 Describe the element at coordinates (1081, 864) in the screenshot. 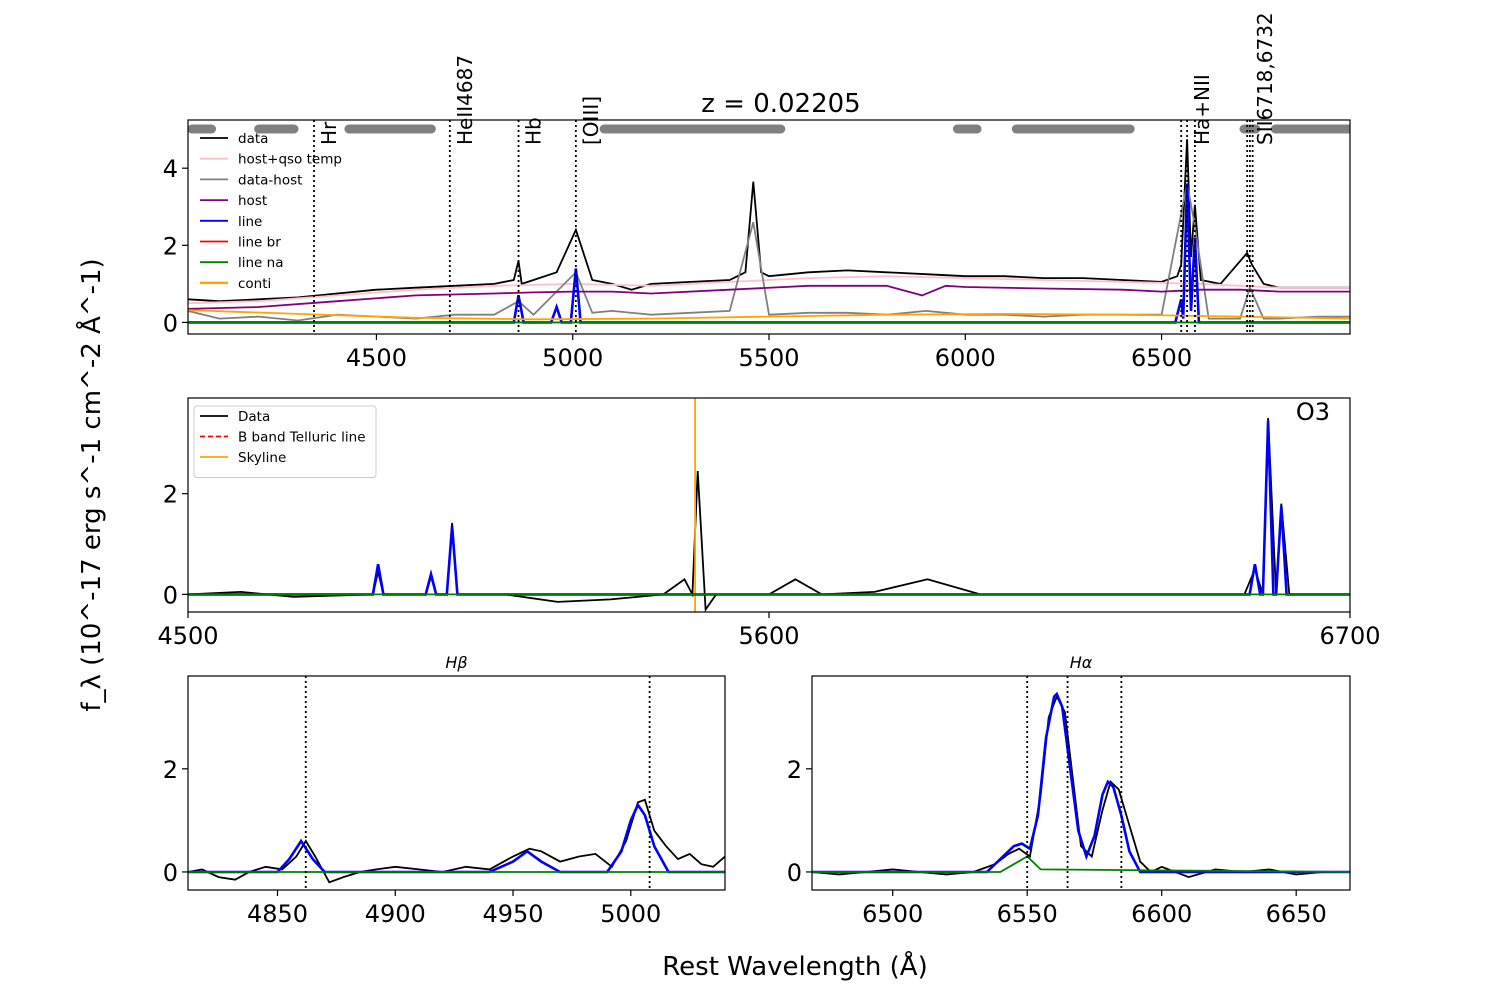

I see `series-line-na` at that location.